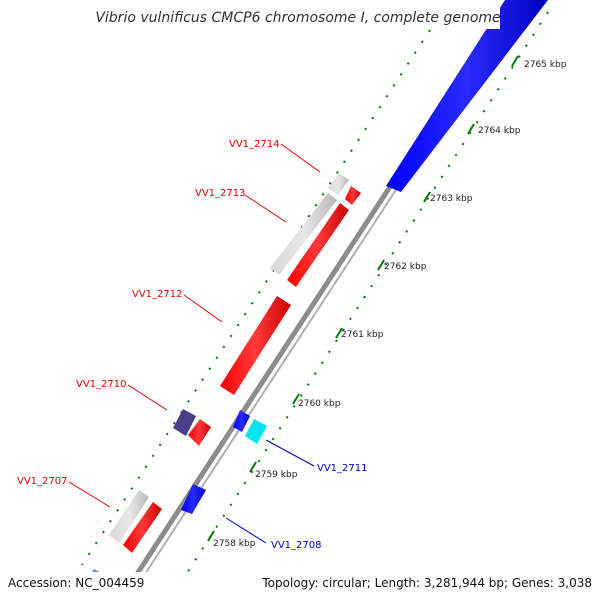 Image resolution: width=600 pixels, height=600 pixels. I want to click on gene-vv1-2707-pseudo-feature, so click(129, 516).